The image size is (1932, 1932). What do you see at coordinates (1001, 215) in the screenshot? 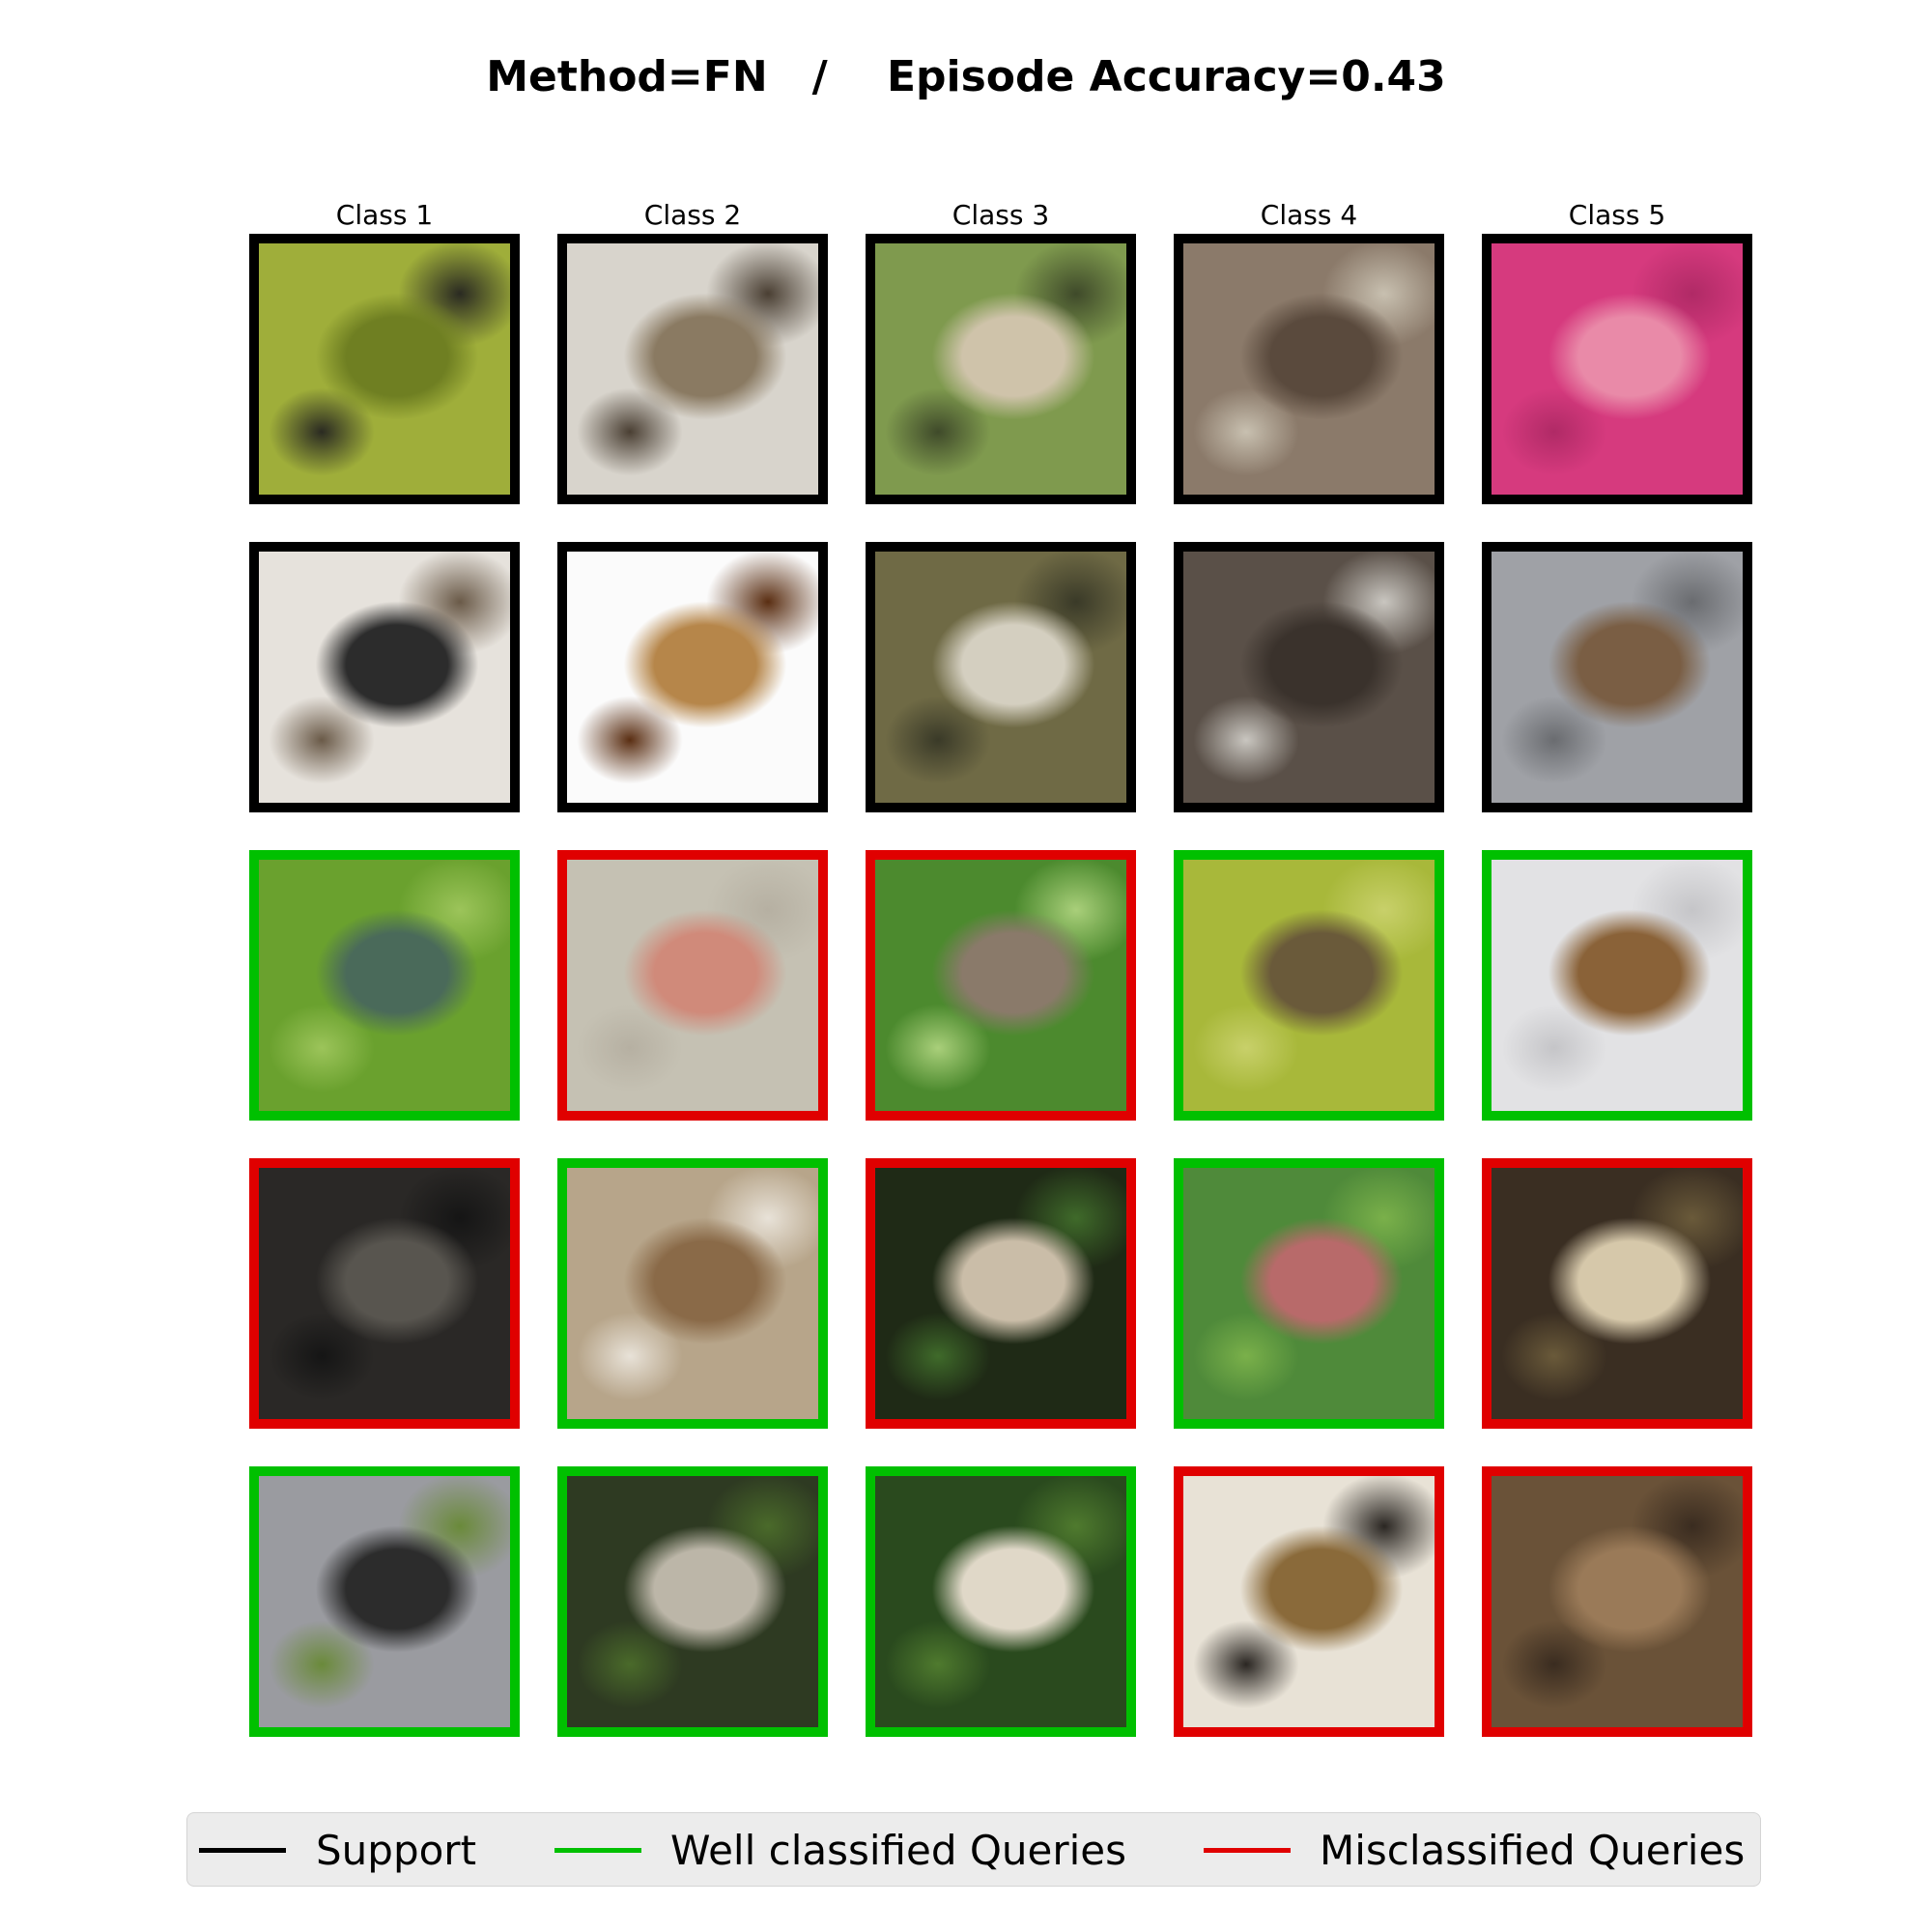
I see `column-label-class-3: Class 3` at bounding box center [1001, 215].